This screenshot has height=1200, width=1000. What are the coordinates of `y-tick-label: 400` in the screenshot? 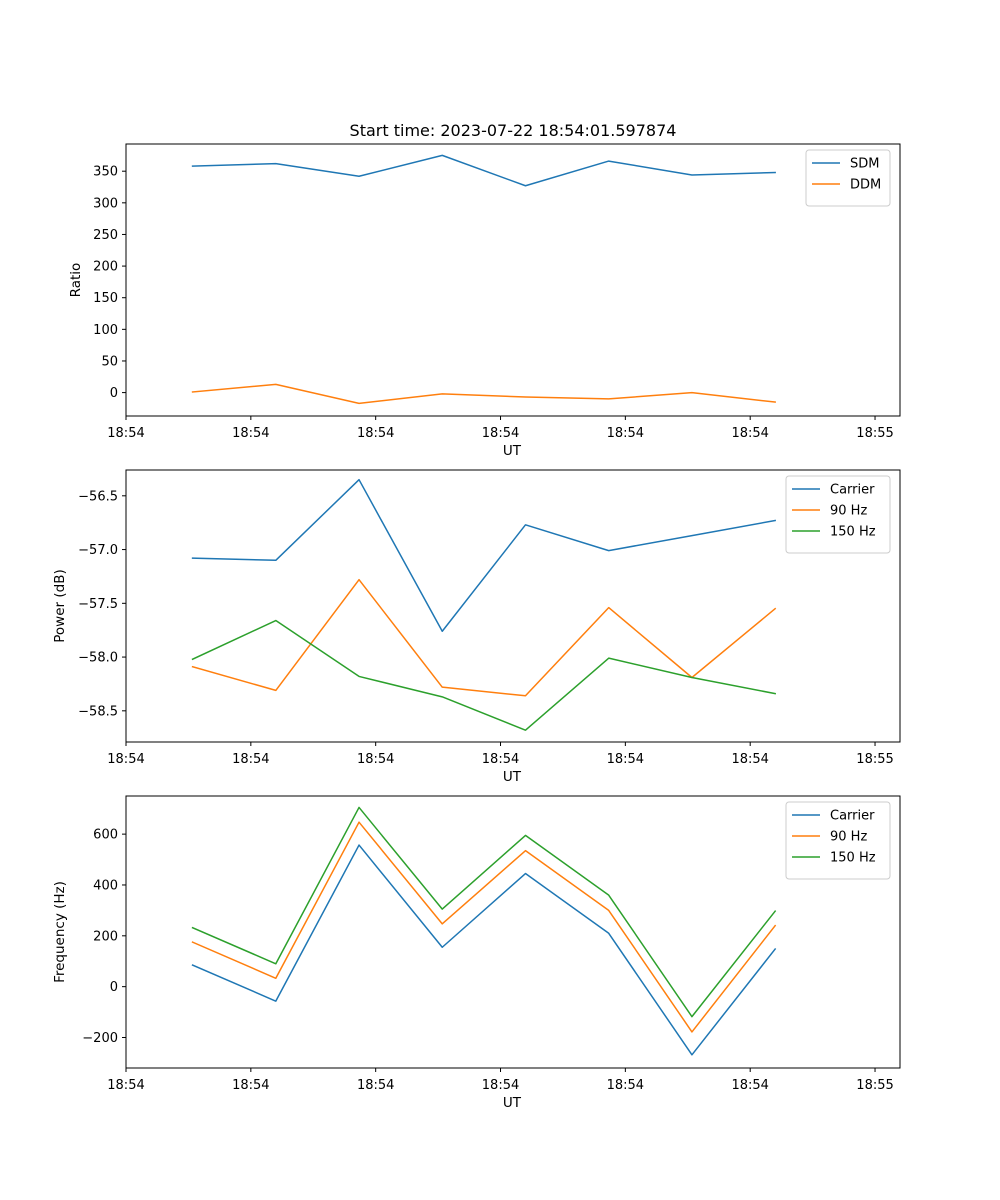 It's located at (105, 885).